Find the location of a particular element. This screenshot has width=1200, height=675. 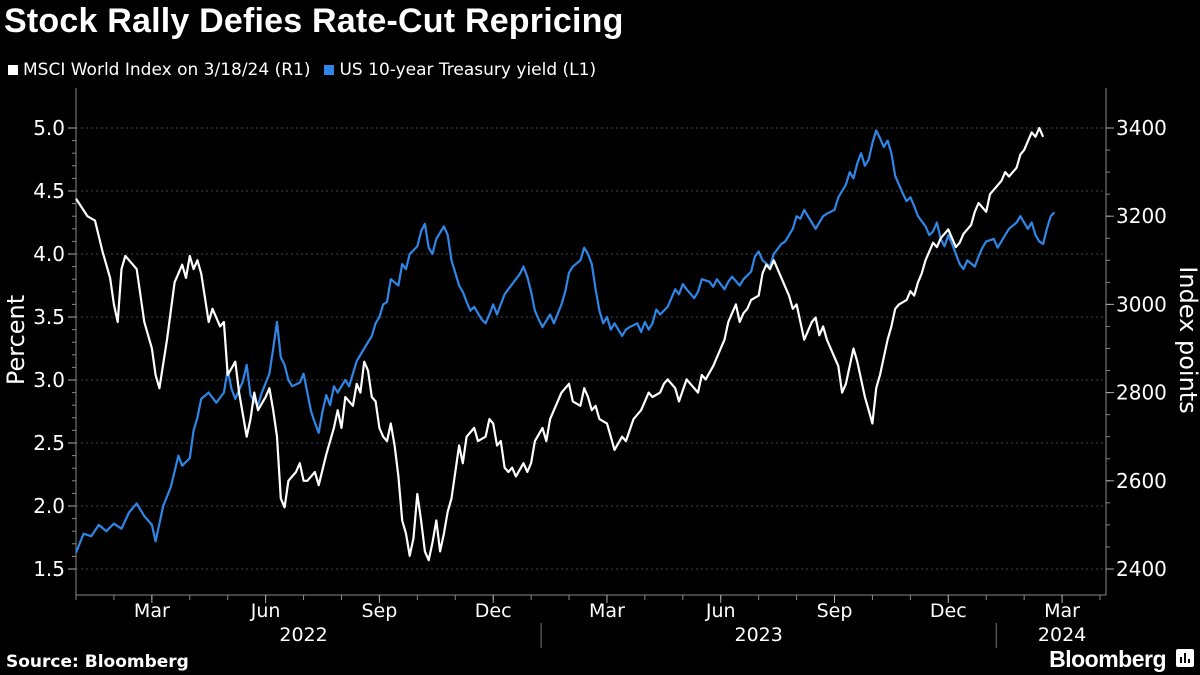

left-tick-label: 2.0 is located at coordinates (49, 506).